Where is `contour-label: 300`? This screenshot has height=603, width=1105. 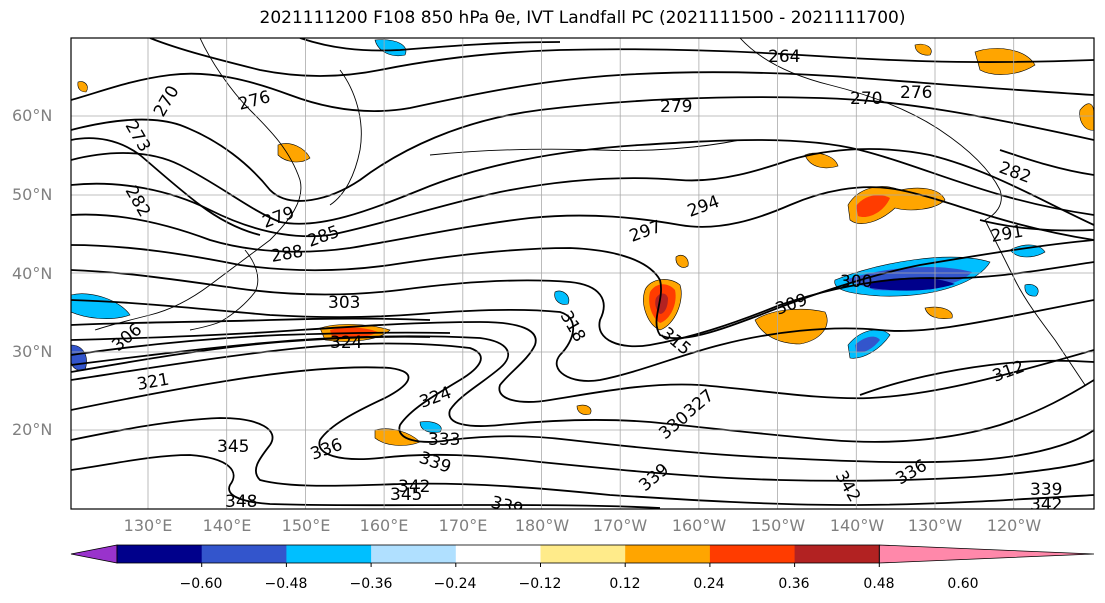 contour-label: 300 is located at coordinates (856, 282).